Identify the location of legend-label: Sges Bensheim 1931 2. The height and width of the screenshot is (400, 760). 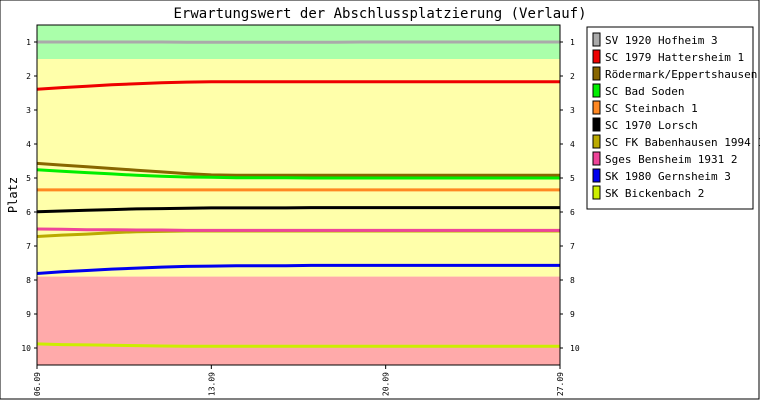
(671, 159).